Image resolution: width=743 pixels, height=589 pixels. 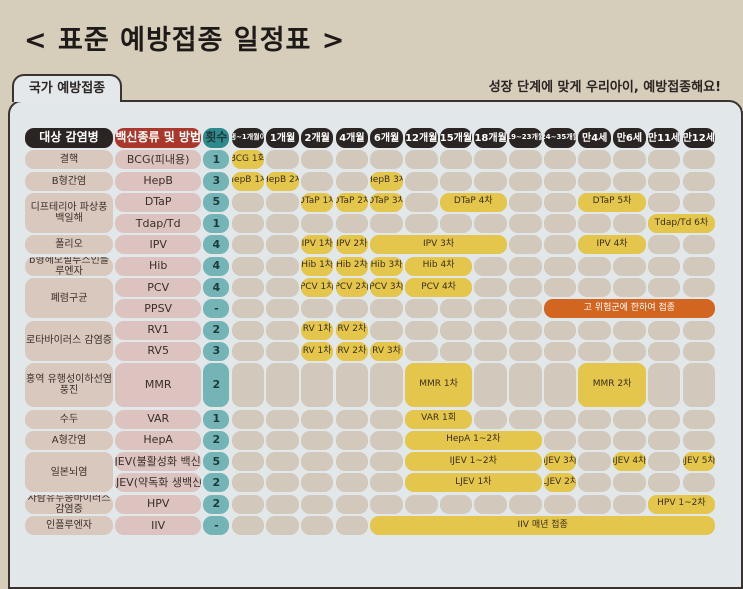 I want to click on vaccine-cell: RV5, so click(x=158, y=351).